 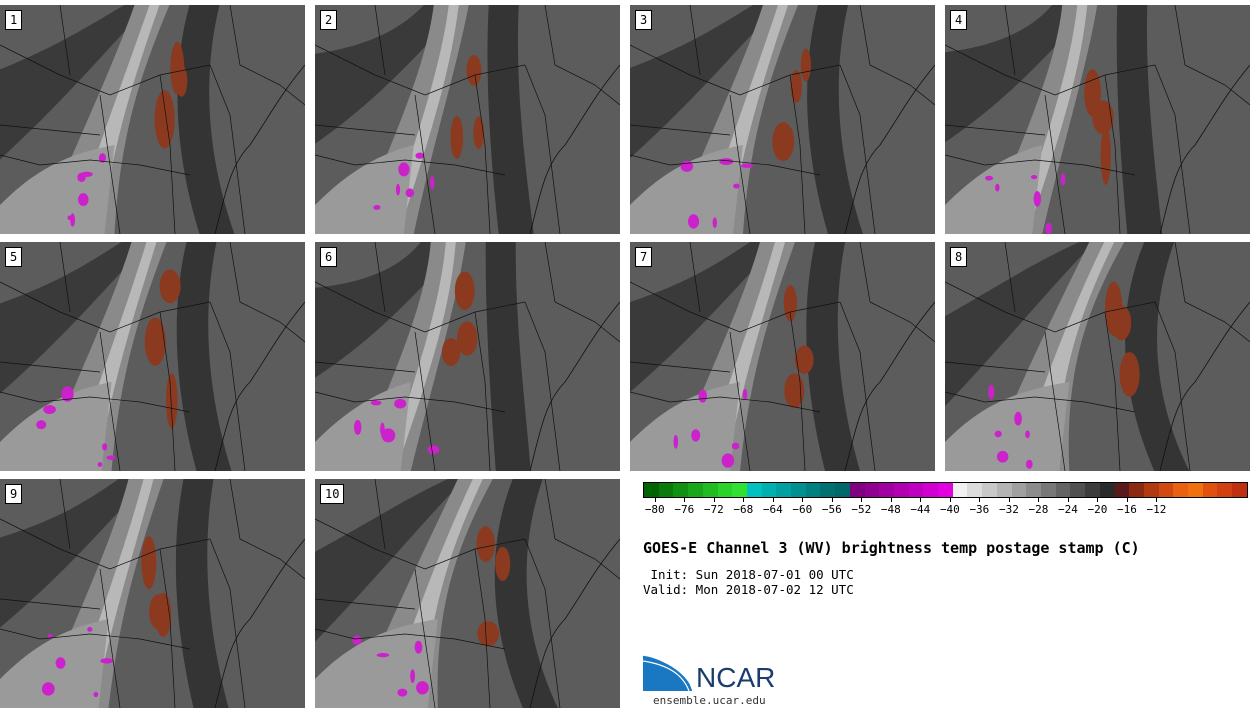 I want to click on member-number: 6, so click(x=329, y=257).